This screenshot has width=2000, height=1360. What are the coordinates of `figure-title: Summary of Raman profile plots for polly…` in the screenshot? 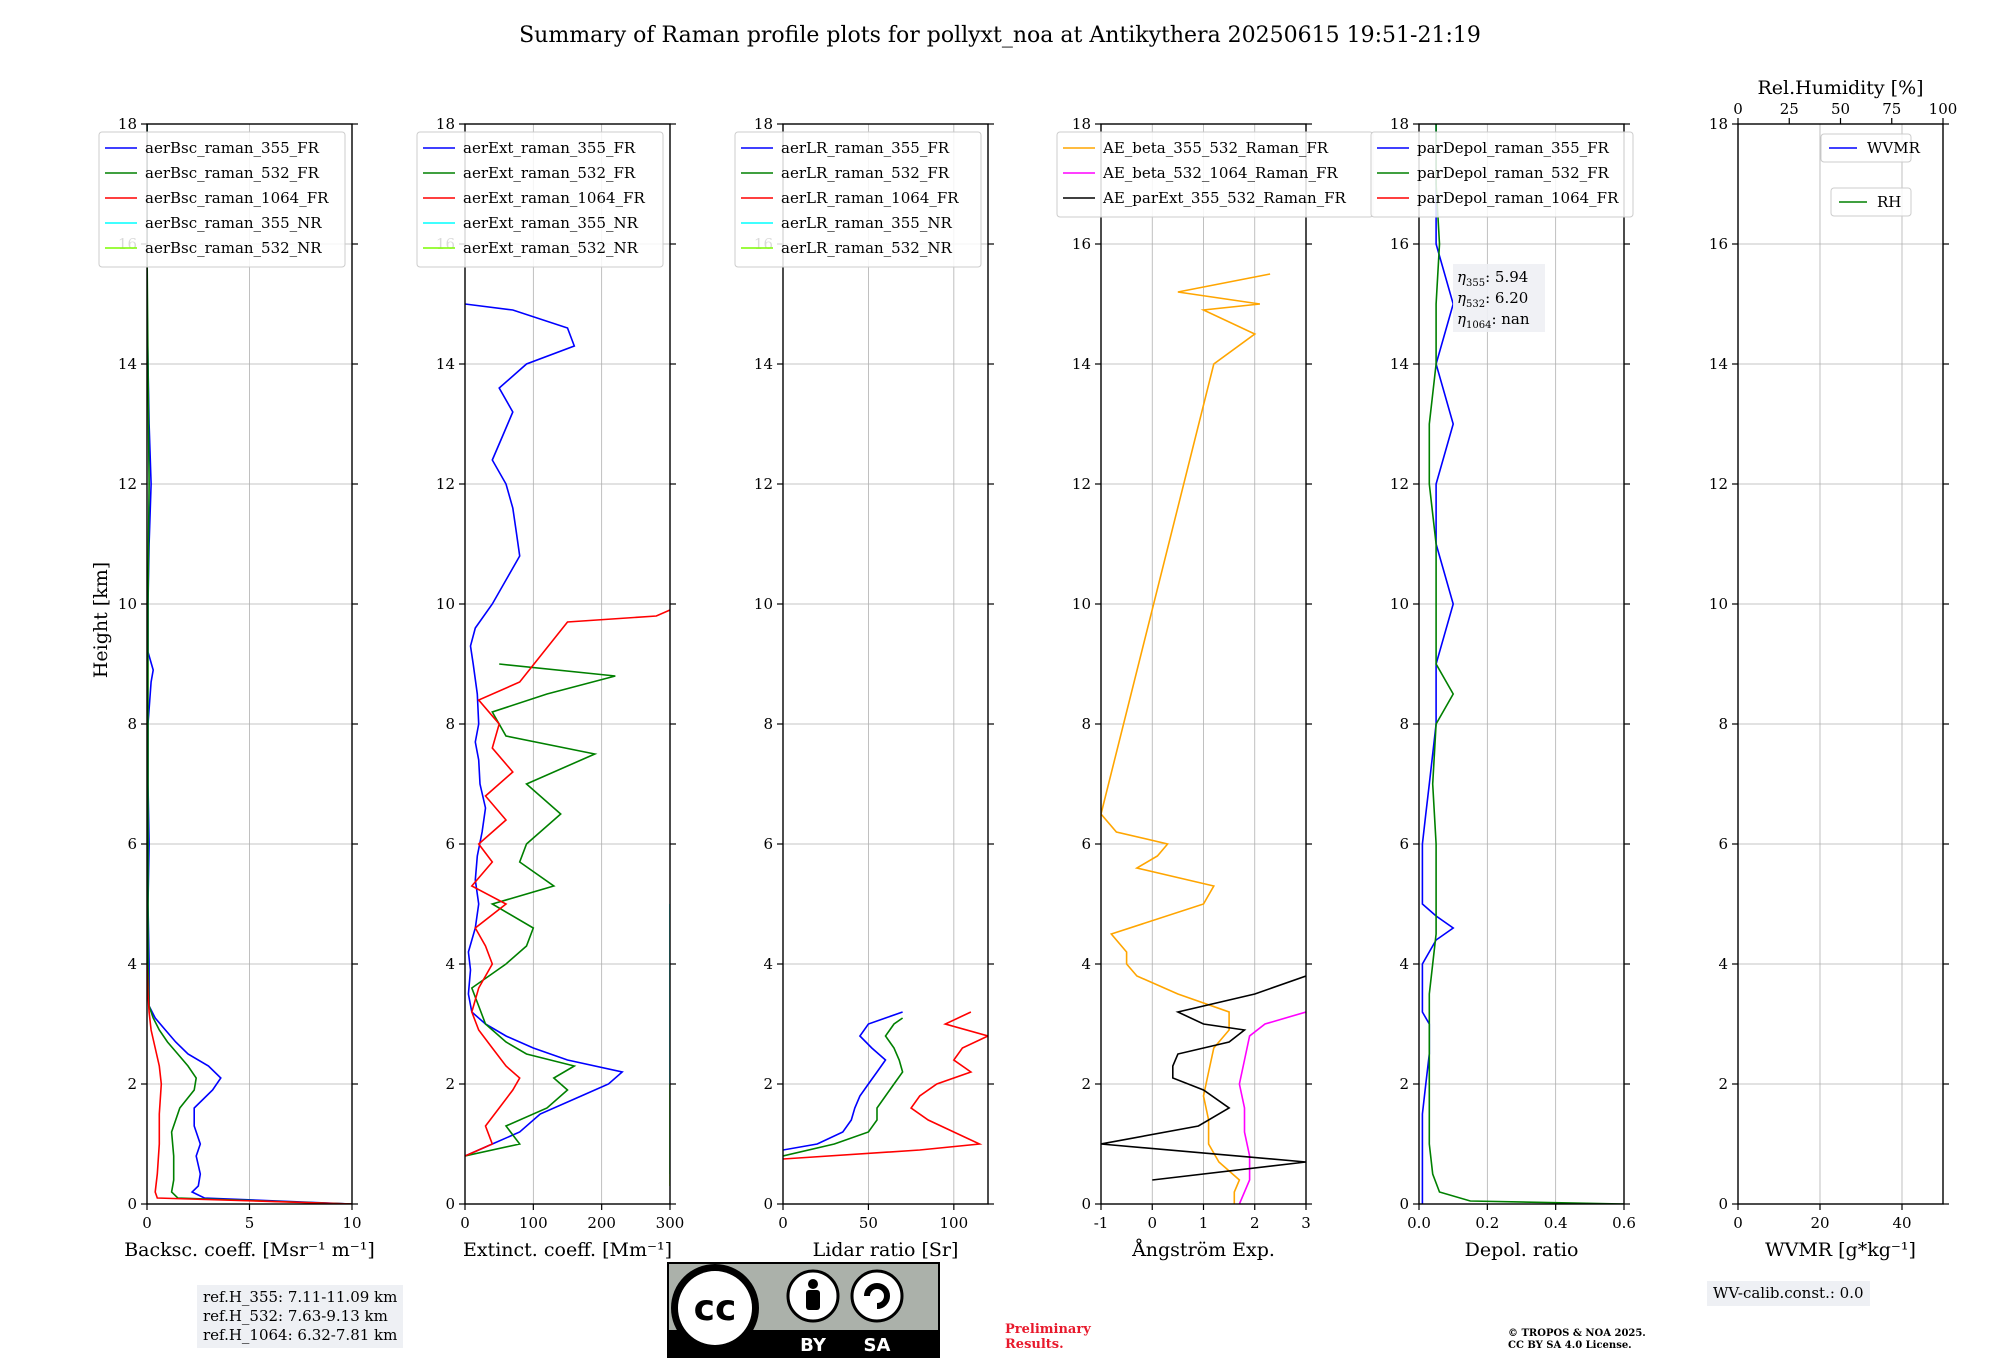 It's located at (1000, 35).